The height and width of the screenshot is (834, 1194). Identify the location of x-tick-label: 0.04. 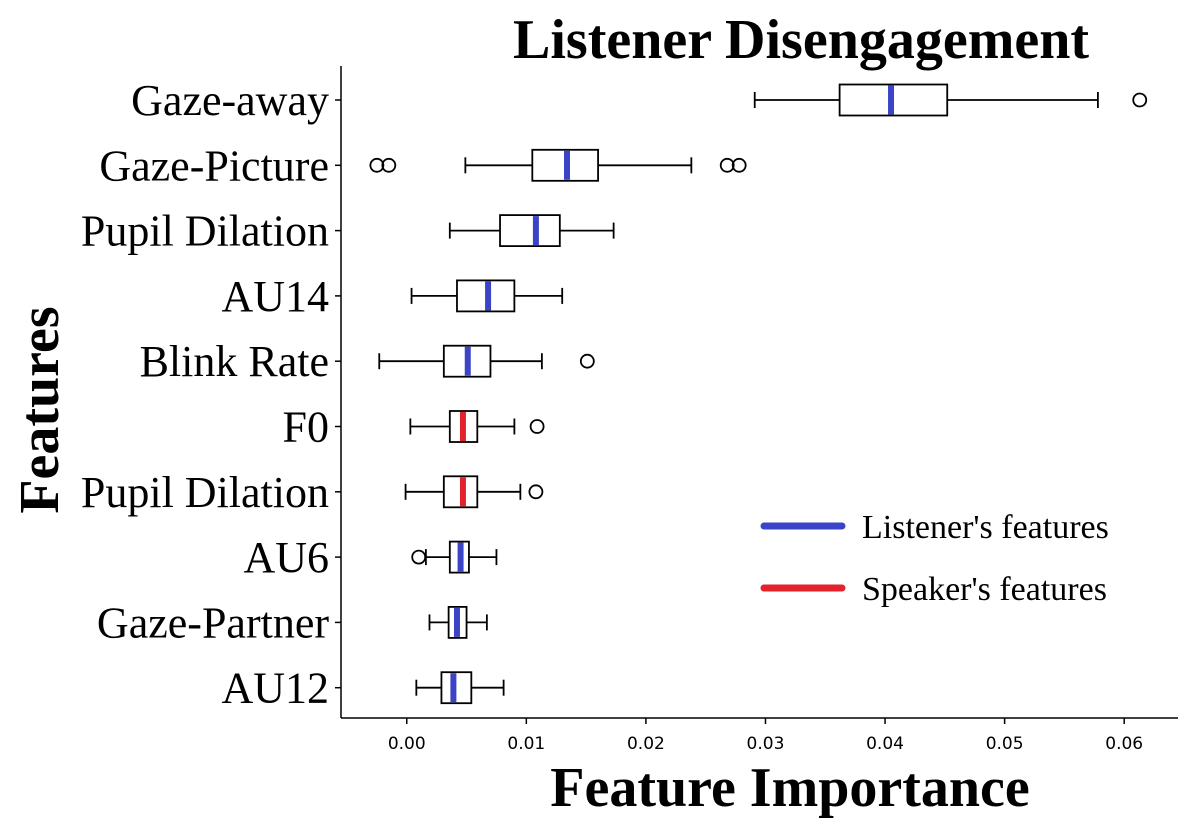
(885, 744).